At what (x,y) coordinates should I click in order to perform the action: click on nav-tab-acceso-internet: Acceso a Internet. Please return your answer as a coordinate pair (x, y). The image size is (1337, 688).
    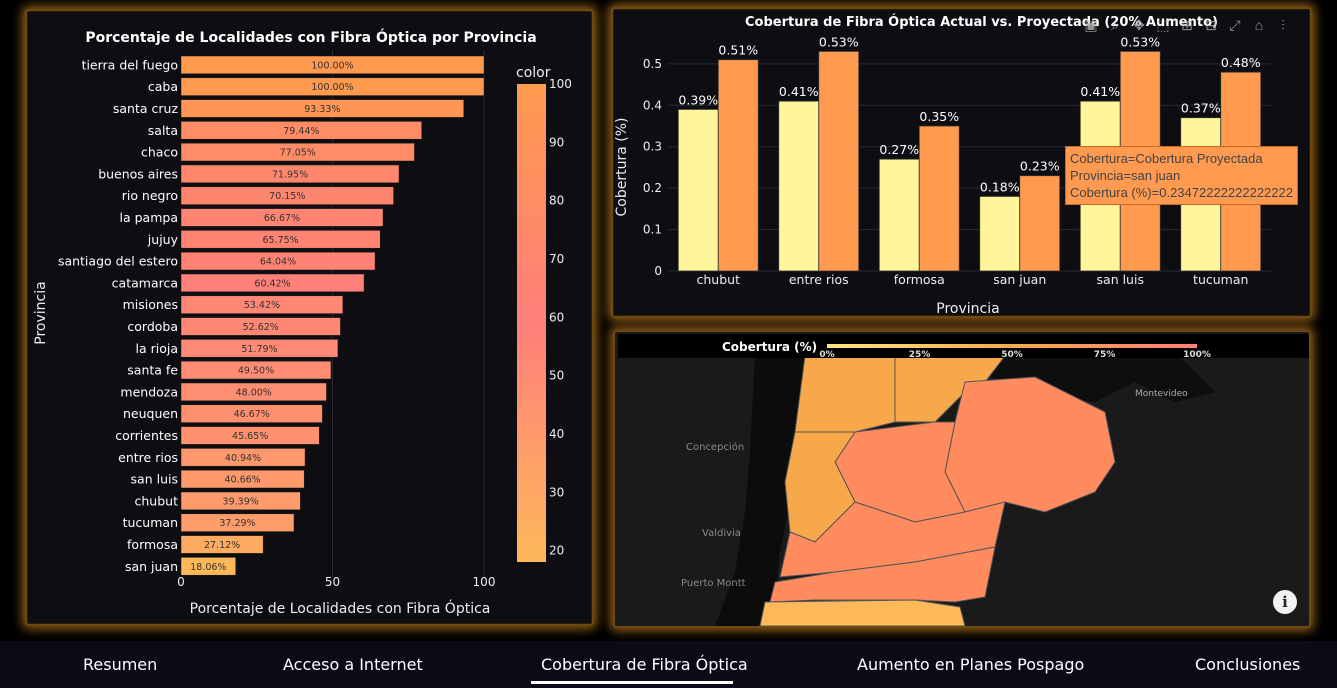
    Looking at the image, I should click on (353, 664).